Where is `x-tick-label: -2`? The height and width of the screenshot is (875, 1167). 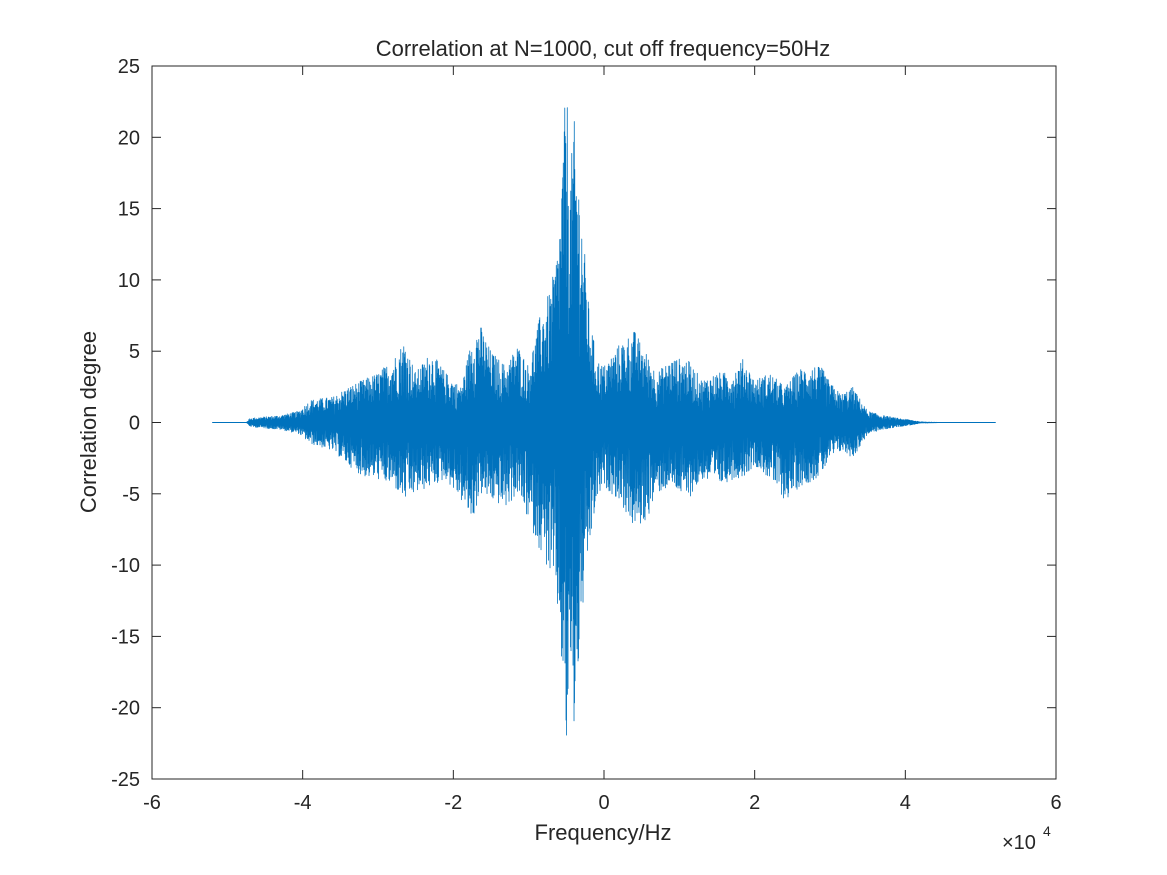 x-tick-label: -2 is located at coordinates (453, 803).